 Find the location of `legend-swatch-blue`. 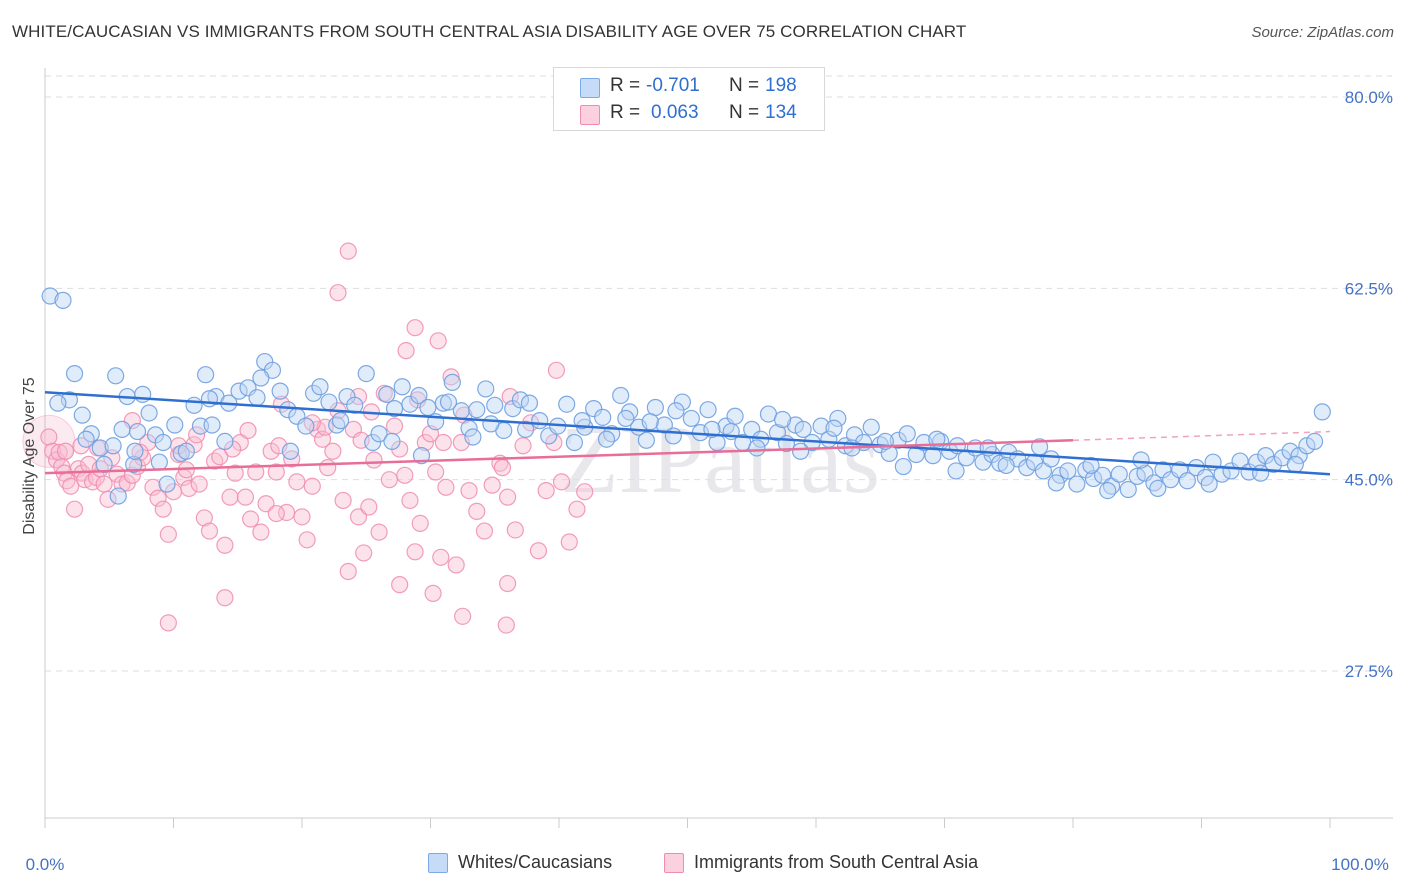

legend-swatch-blue is located at coordinates (438, 863).